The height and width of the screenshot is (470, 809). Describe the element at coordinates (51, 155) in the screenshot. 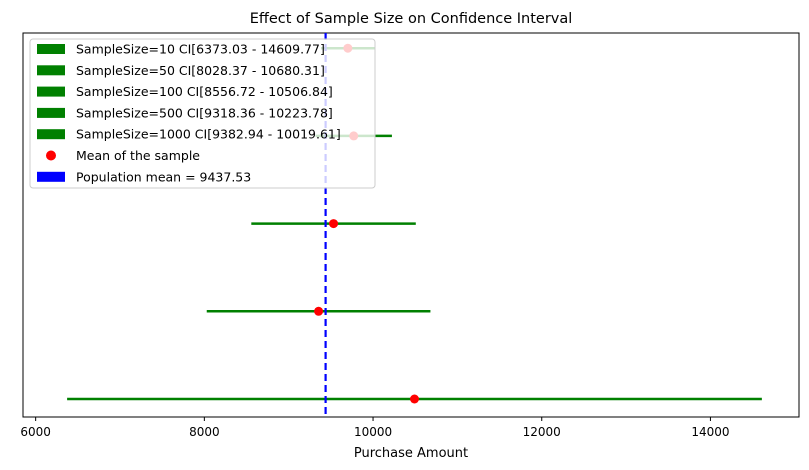

I see `legend-marker` at that location.